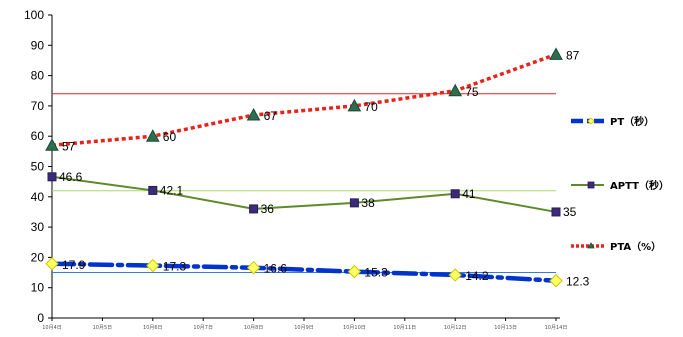  What do you see at coordinates (203, 328) in the screenshot?
I see `x-tick-label: 10月7日` at bounding box center [203, 328].